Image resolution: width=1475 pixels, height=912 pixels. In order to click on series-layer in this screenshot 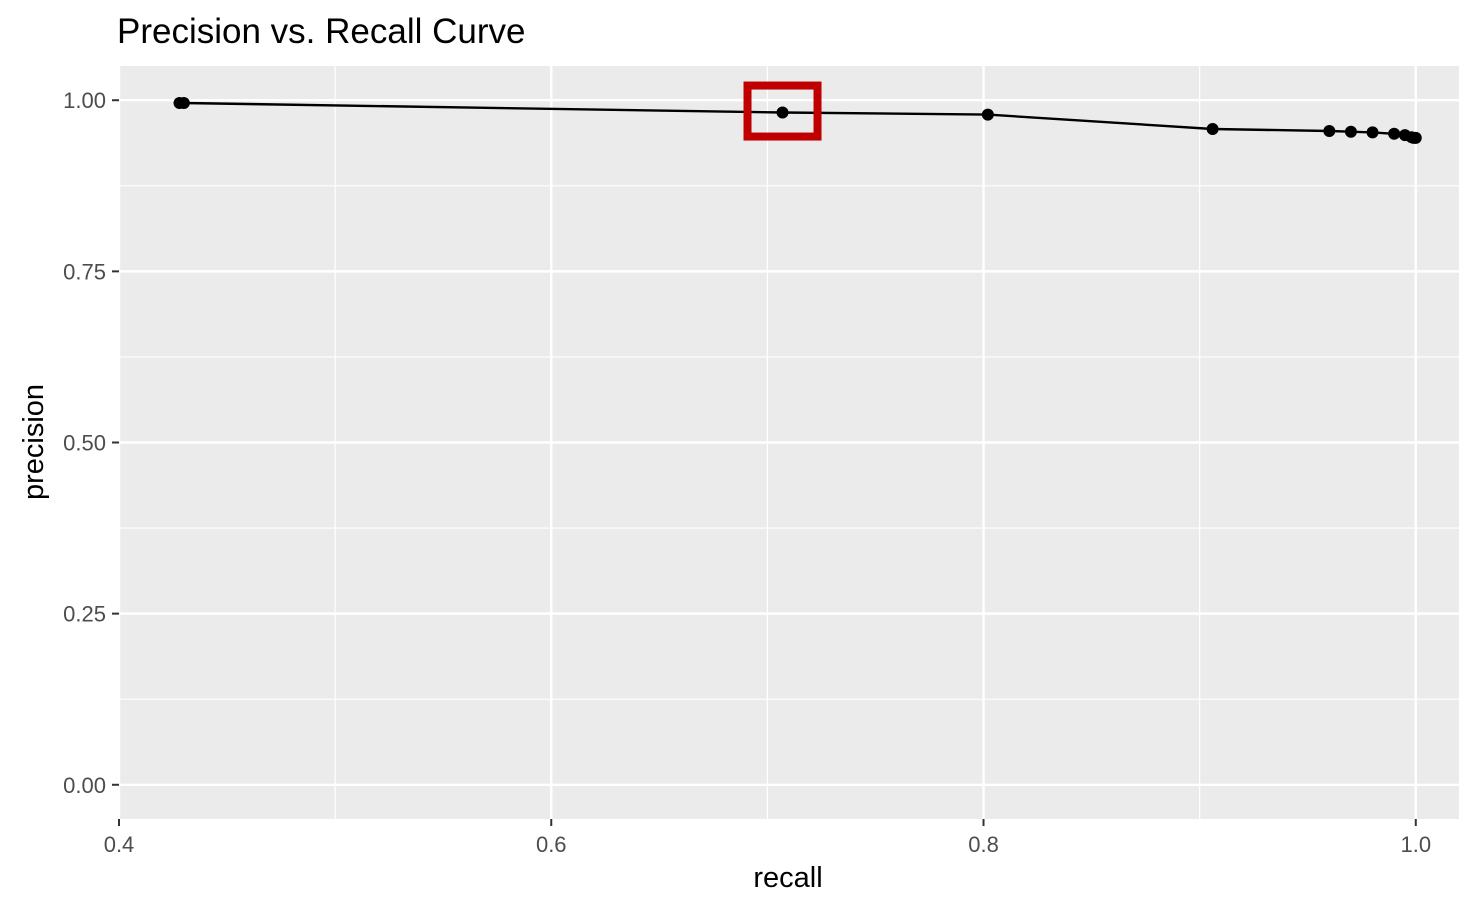, I will do `click(797, 120)`.